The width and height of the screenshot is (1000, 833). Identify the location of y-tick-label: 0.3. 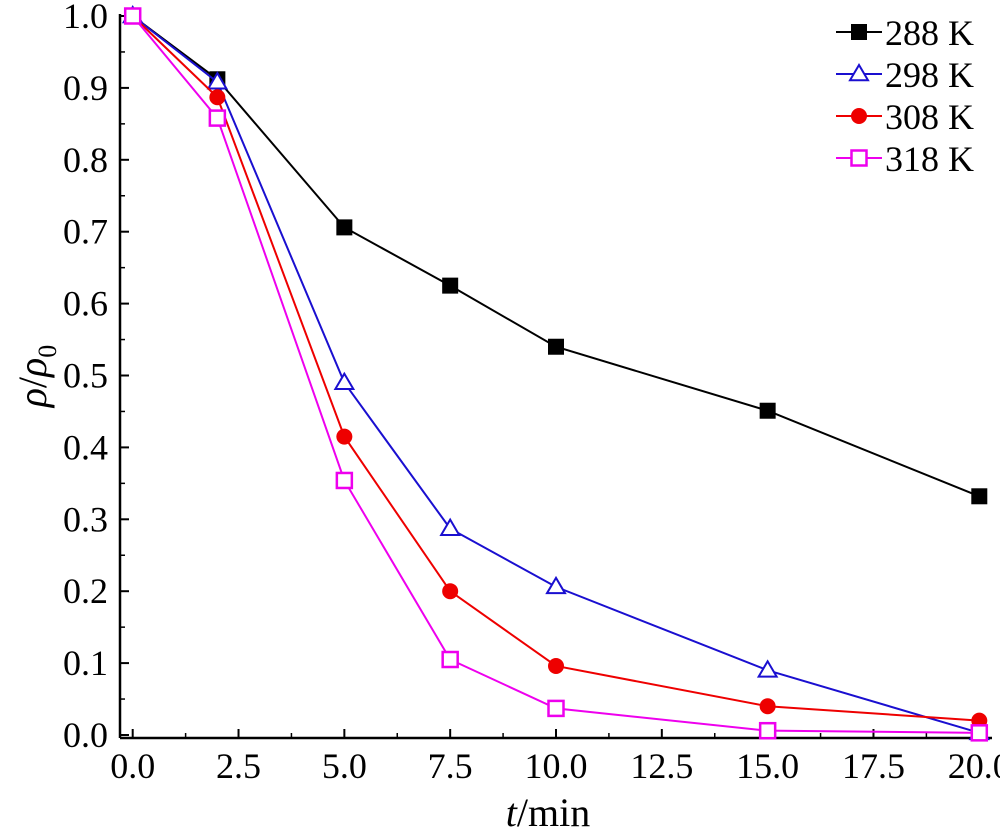
(85, 519).